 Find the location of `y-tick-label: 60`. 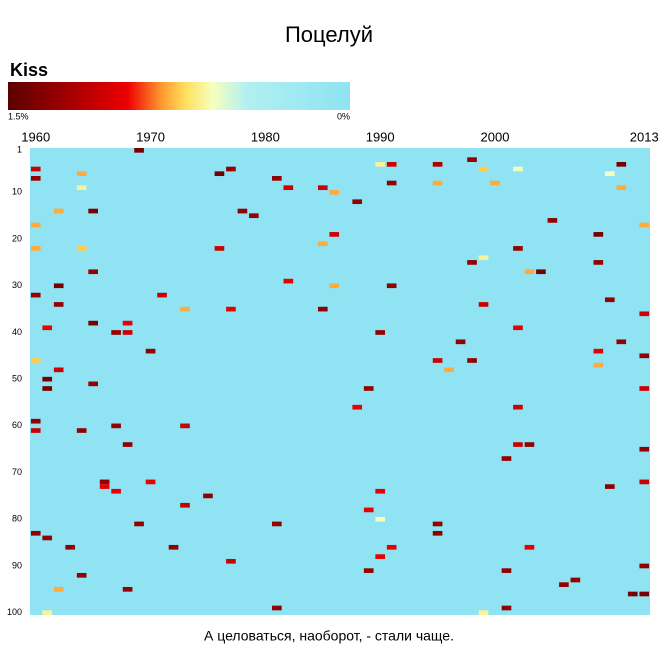

y-tick-label: 60 is located at coordinates (17, 425).